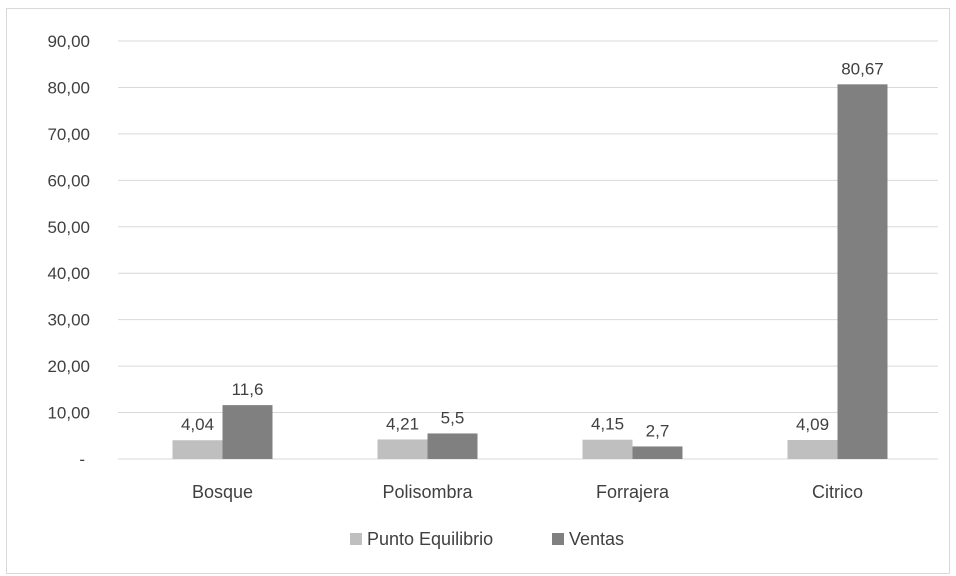  Describe the element at coordinates (402, 423) in the screenshot. I see `data-label: 4,21` at that location.